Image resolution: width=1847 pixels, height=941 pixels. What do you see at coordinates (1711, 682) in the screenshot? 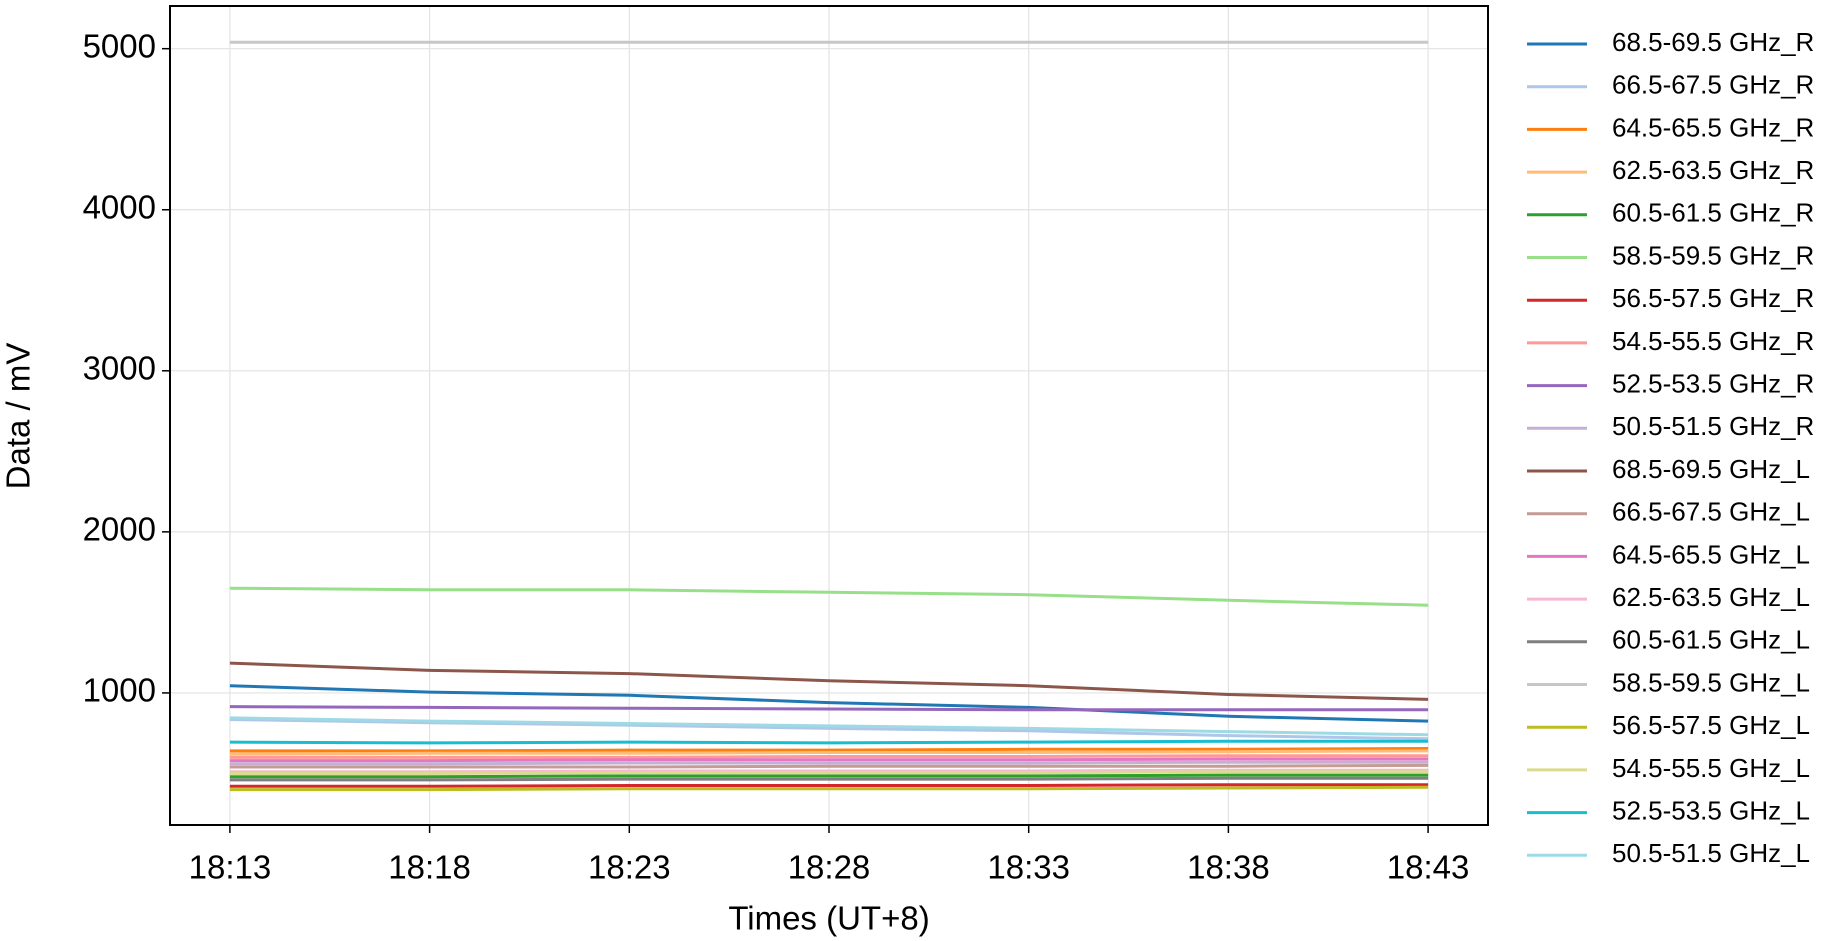
I see `legend-label: 58.5-59.5 GHz_L` at bounding box center [1711, 682].